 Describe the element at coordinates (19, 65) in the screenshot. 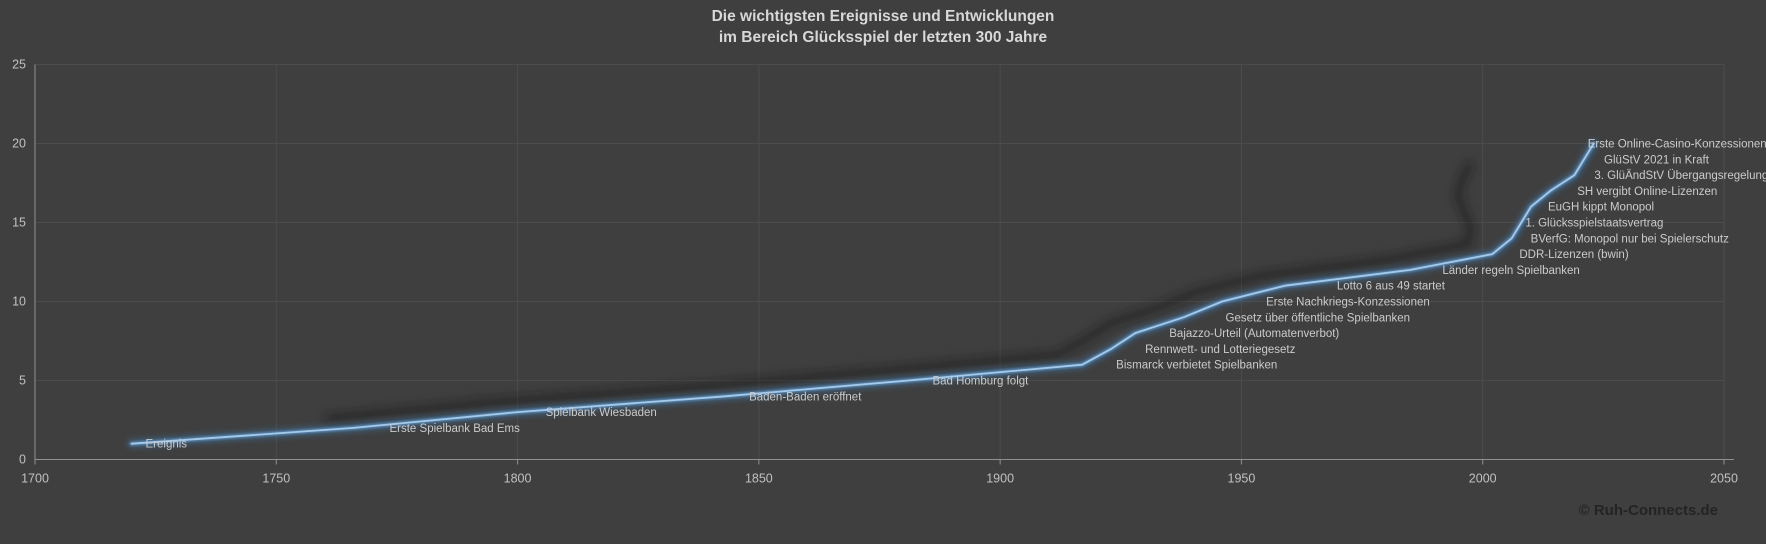

I see `y-tick-label: 25` at that location.